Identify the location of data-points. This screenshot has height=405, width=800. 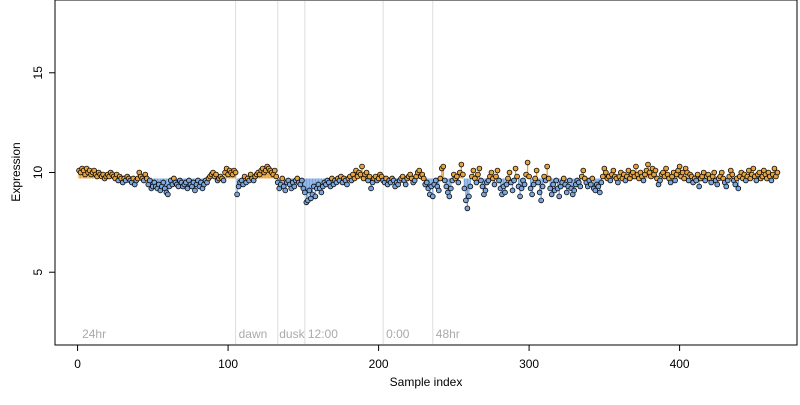
(428, 185).